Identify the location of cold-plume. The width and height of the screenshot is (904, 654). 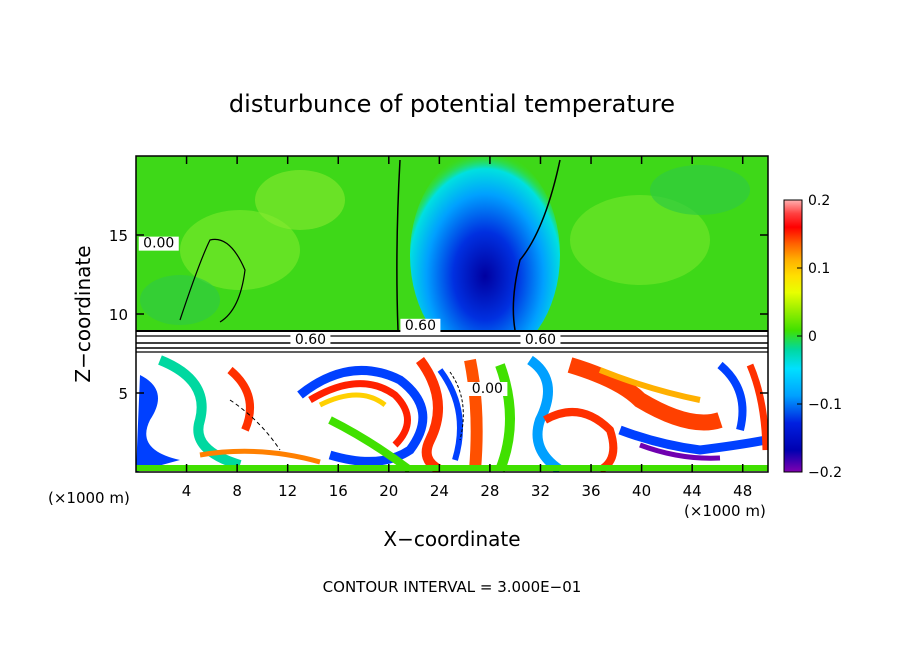
(485, 258).